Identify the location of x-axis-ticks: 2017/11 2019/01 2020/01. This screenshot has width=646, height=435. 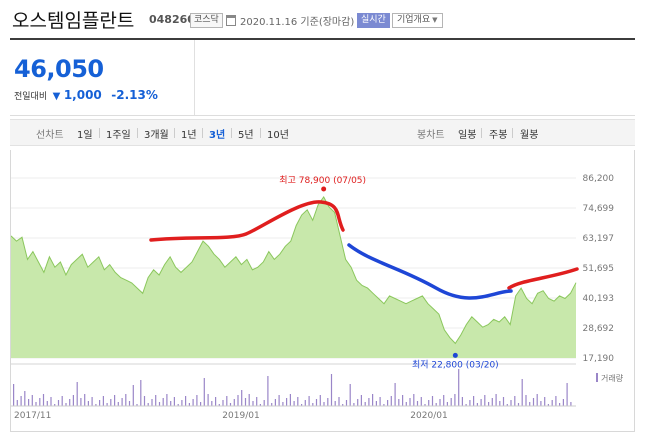
(231, 416).